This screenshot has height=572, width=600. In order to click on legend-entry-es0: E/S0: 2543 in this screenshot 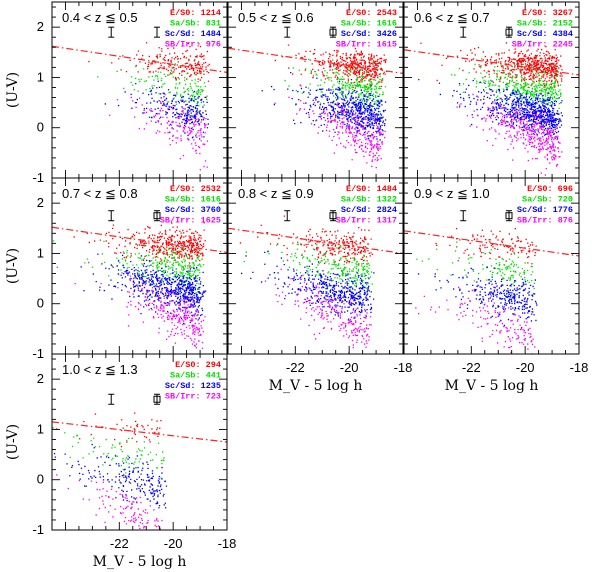, I will do `click(371, 13)`.